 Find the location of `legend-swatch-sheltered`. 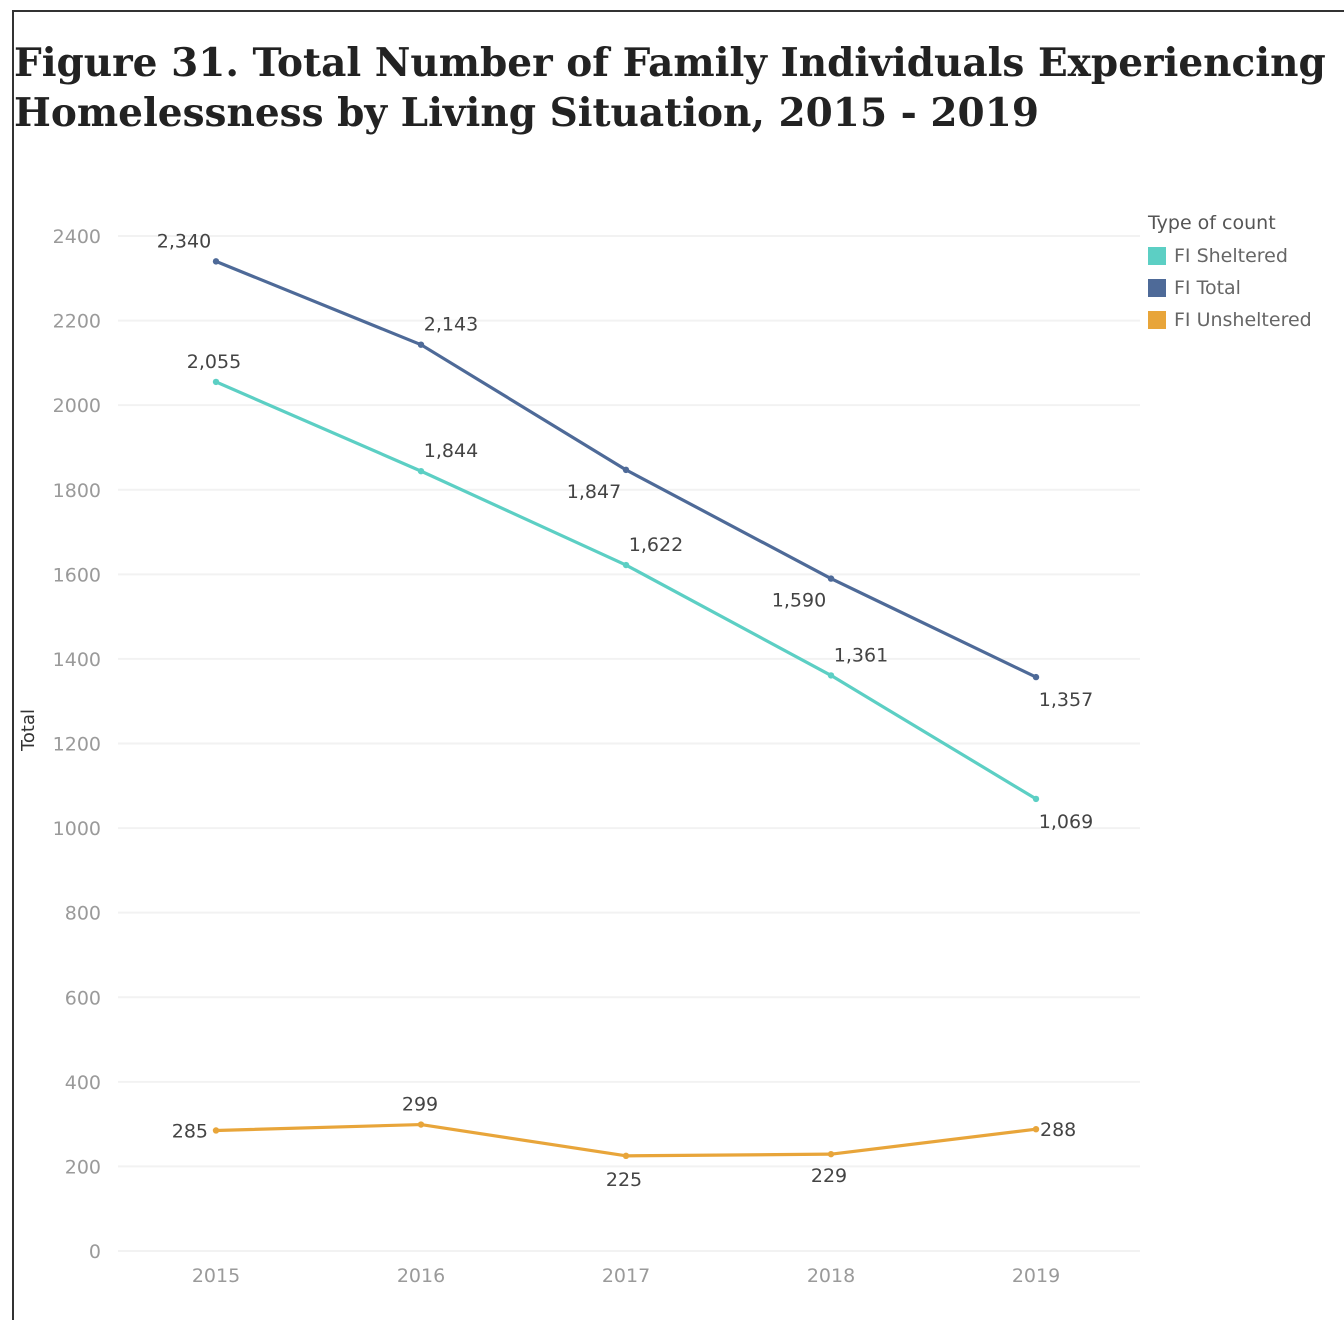

legend-swatch-sheltered is located at coordinates (1157, 256).